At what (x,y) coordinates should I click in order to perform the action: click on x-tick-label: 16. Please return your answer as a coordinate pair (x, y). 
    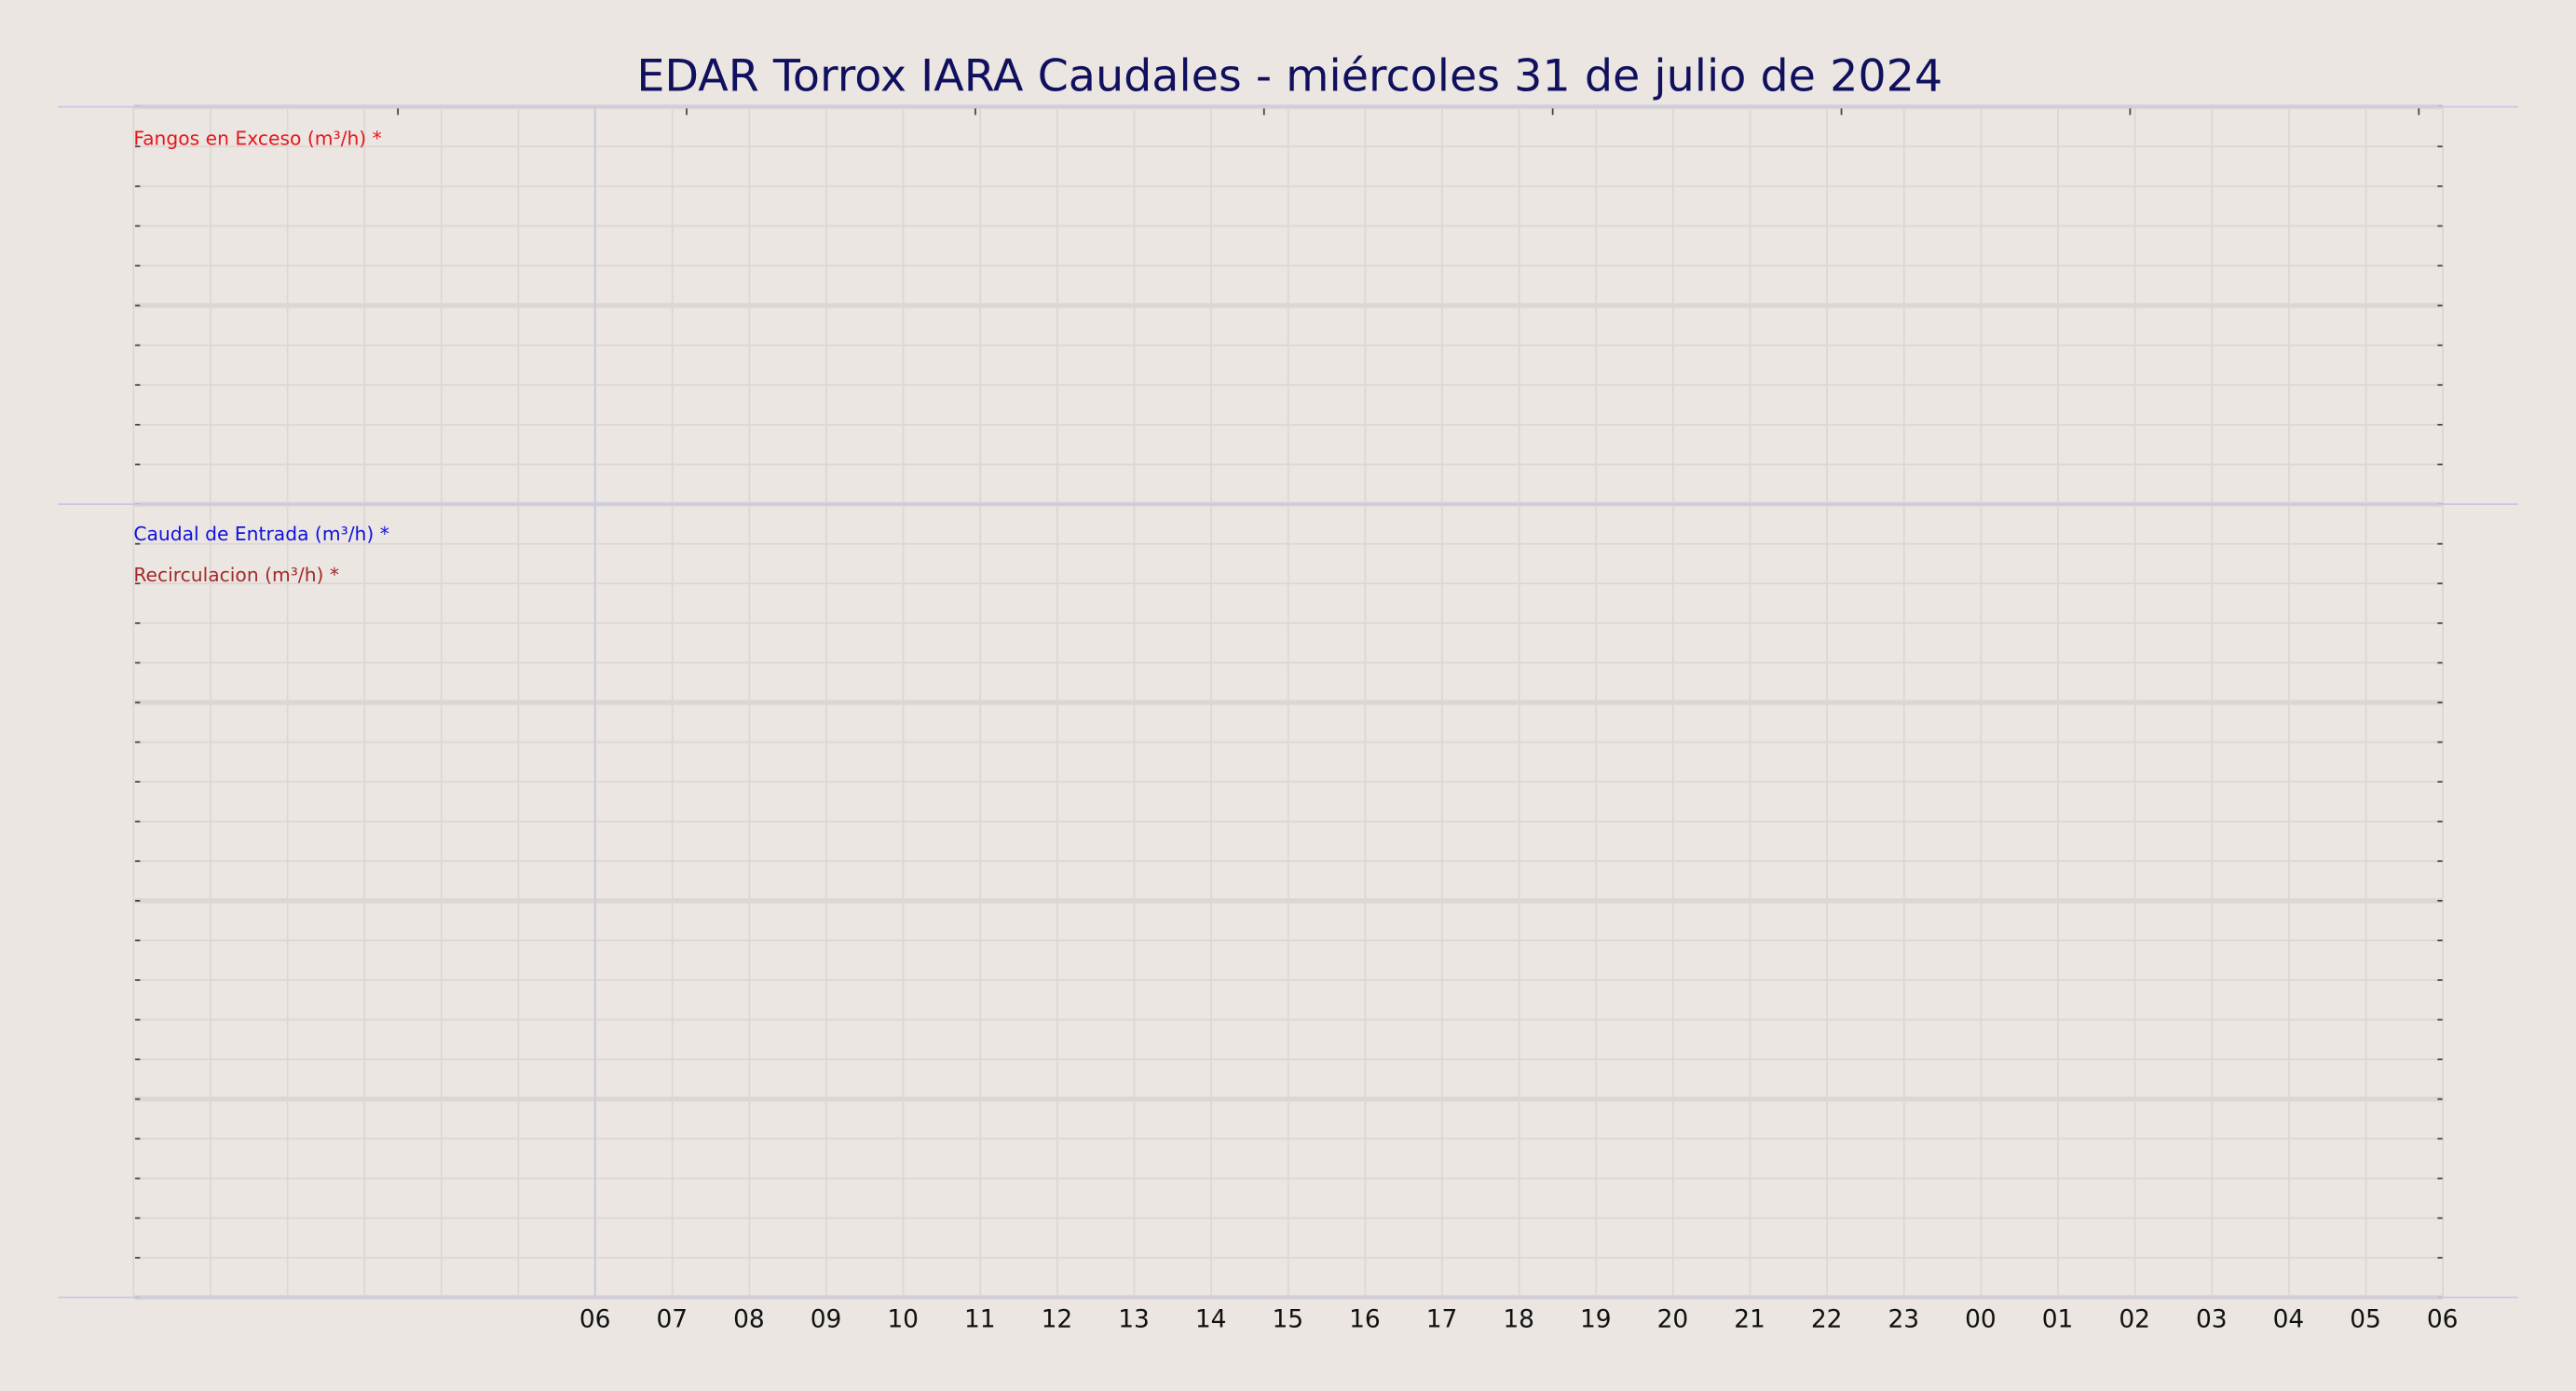
    Looking at the image, I should click on (1365, 1319).